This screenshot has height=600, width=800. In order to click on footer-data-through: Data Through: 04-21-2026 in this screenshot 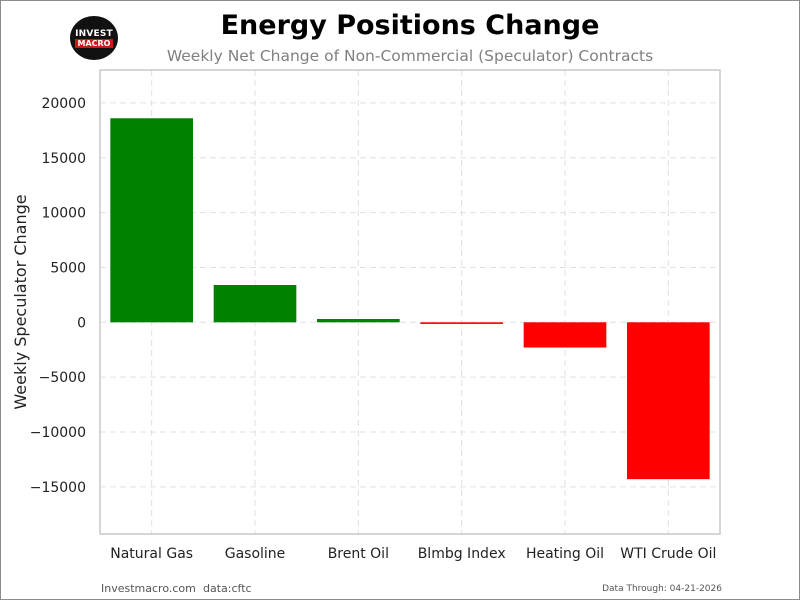, I will do `click(662, 589)`.